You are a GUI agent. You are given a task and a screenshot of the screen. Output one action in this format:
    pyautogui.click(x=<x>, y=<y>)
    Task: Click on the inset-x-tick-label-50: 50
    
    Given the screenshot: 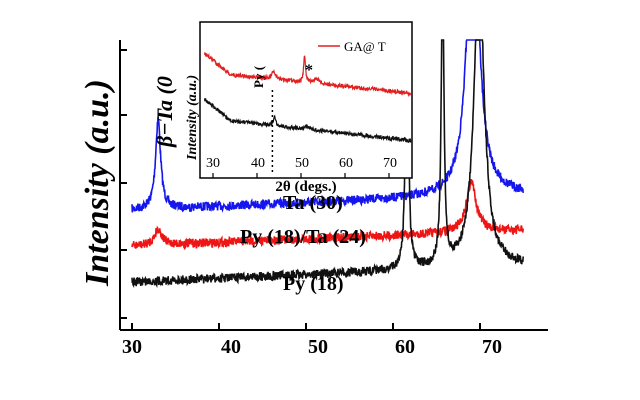 What is the action you would take?
    pyautogui.click(x=302, y=163)
    